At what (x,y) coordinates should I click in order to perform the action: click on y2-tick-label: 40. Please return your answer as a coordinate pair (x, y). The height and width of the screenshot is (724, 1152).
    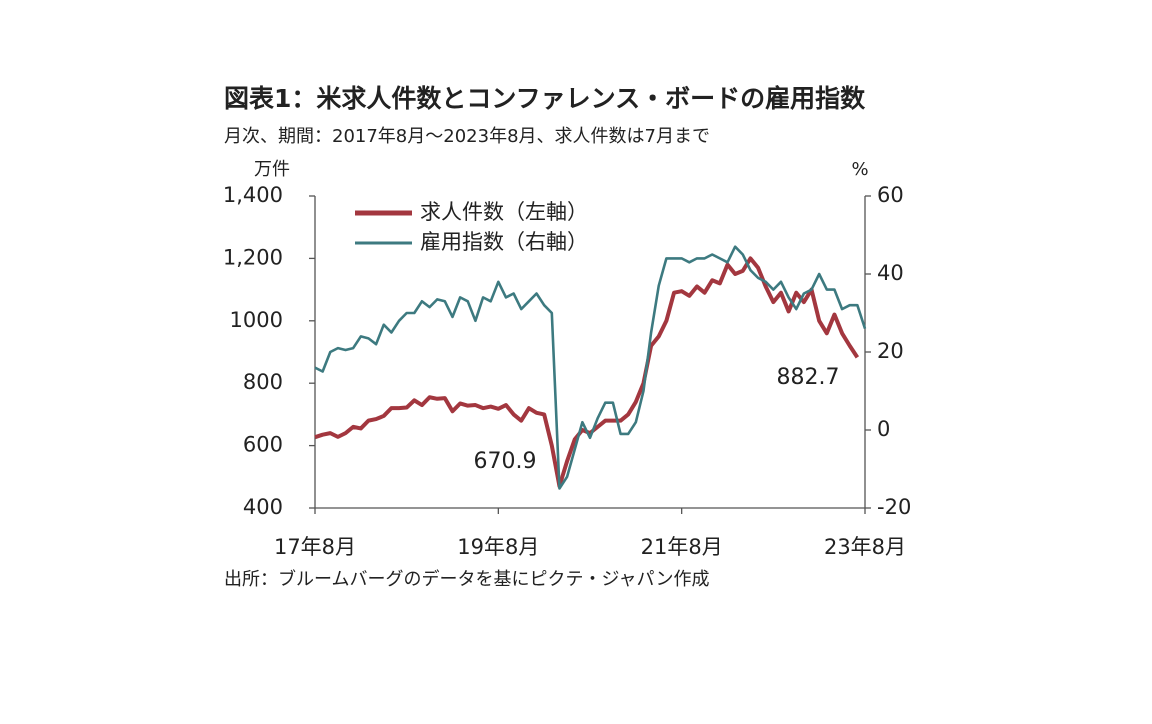
    Looking at the image, I should click on (890, 273).